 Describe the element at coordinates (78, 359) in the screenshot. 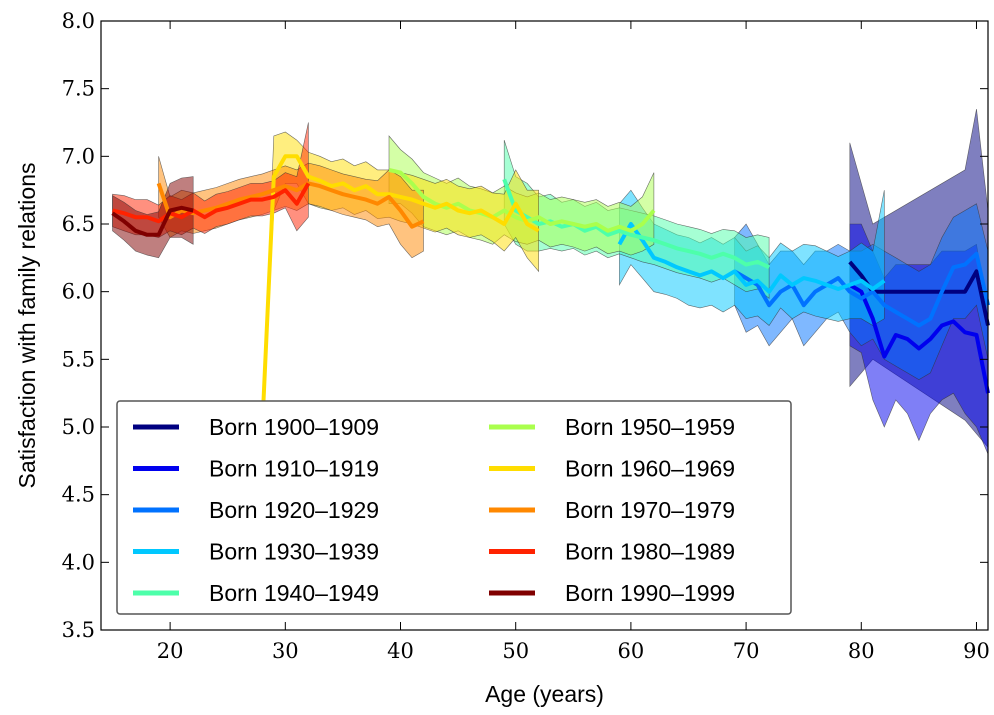

I see `y-tick-label: 5.5` at that location.